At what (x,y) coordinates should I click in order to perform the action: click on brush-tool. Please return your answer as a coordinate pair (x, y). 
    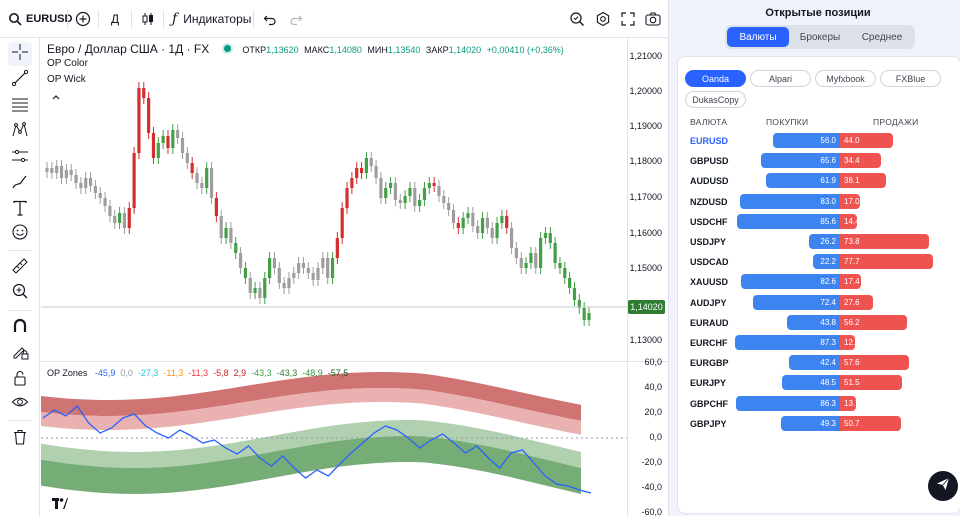
    Looking at the image, I should click on (20, 184).